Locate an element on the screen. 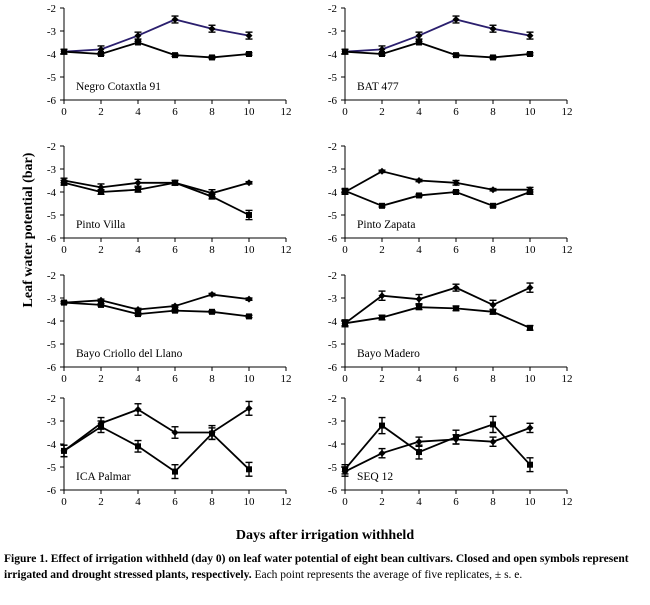 This screenshot has height=605, width=650. panel-title: Negro Cotaxtla 91 is located at coordinates (118, 87).